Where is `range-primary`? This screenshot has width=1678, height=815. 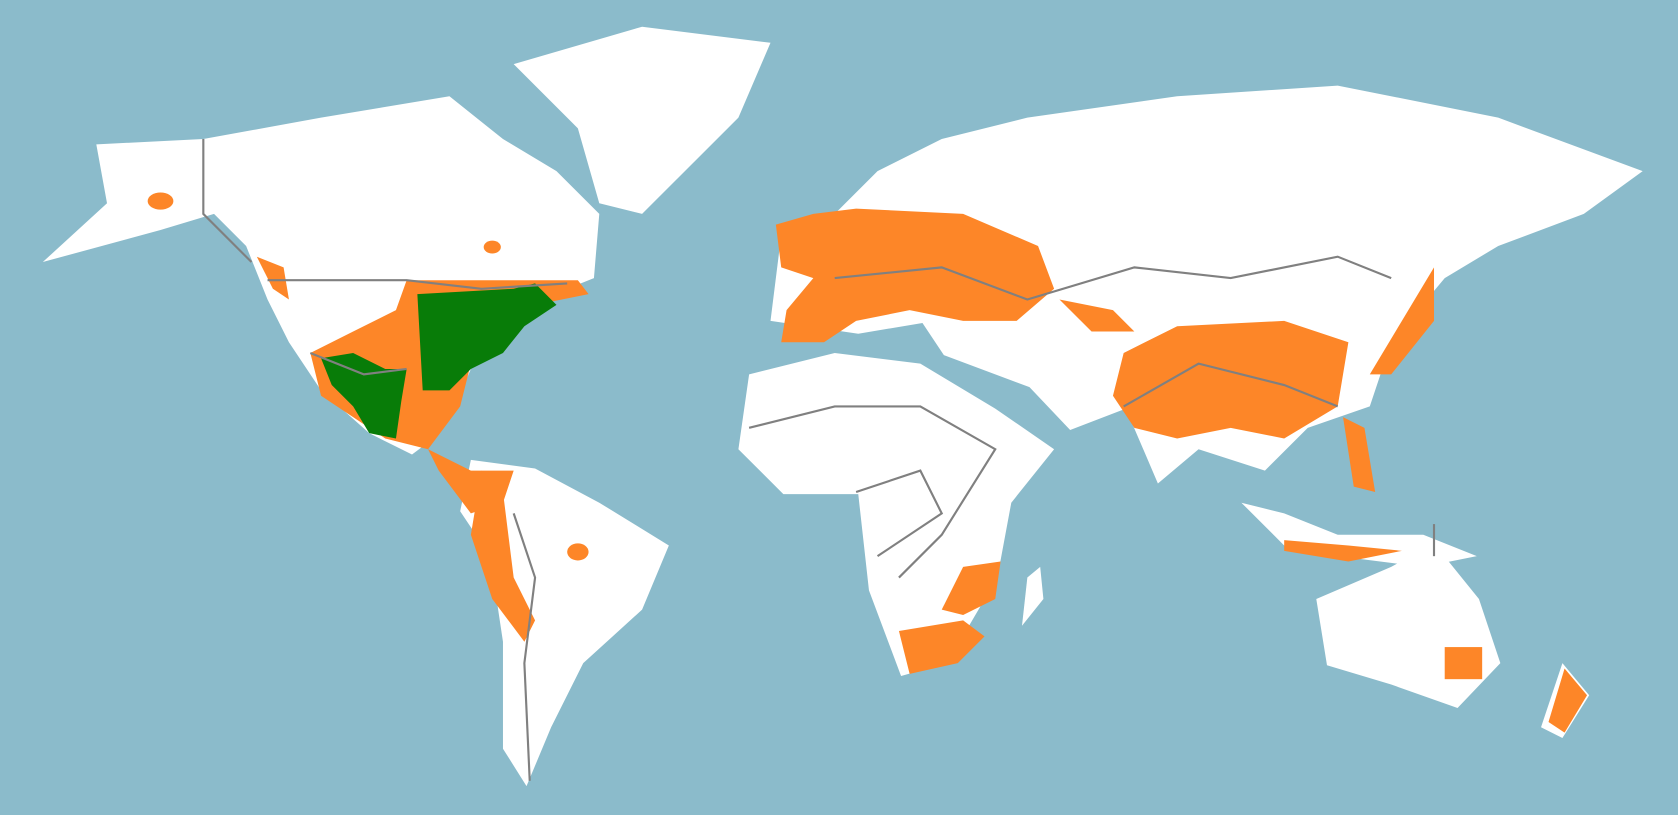
range-primary is located at coordinates (439, 361).